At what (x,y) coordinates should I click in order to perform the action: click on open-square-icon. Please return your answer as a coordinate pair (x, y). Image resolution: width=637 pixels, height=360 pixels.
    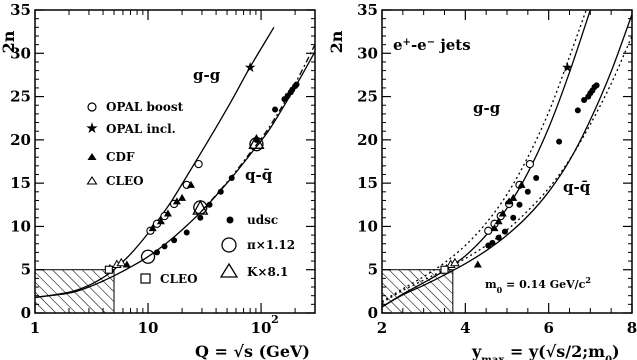
    Looking at the image, I should click on (145, 278).